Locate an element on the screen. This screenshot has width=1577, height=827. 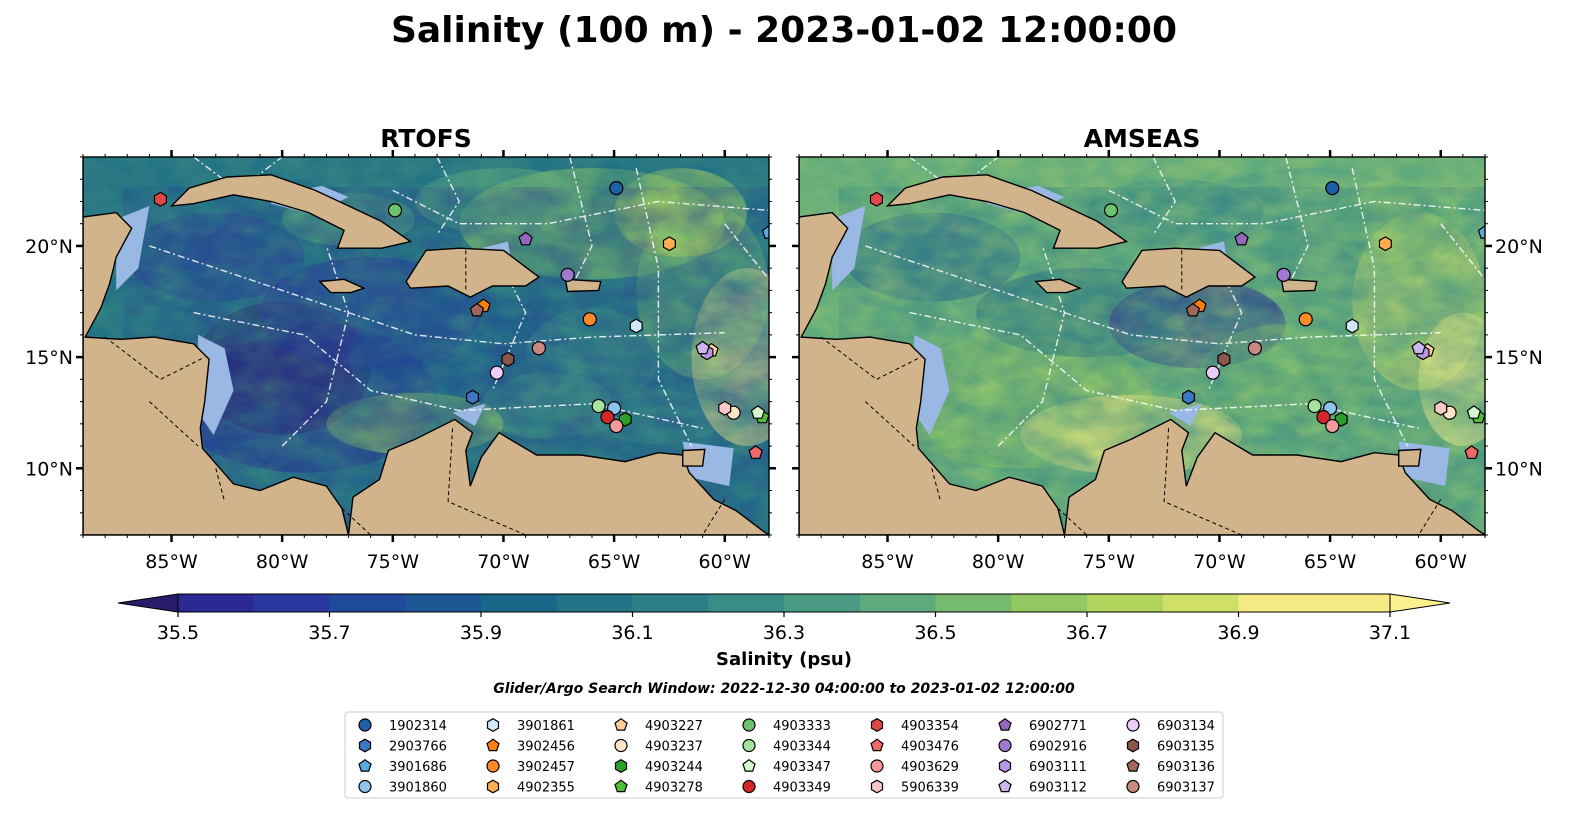
colorbar-tick-label: 35.5 is located at coordinates (178, 633).